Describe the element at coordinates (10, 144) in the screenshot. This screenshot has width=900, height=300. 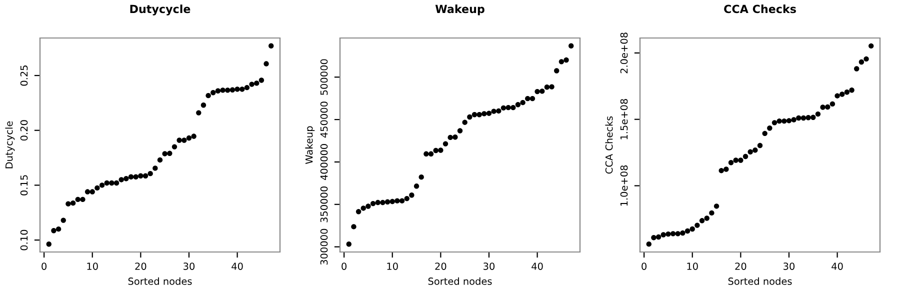
I see `y-axis-title: Dutycycle` at that location.